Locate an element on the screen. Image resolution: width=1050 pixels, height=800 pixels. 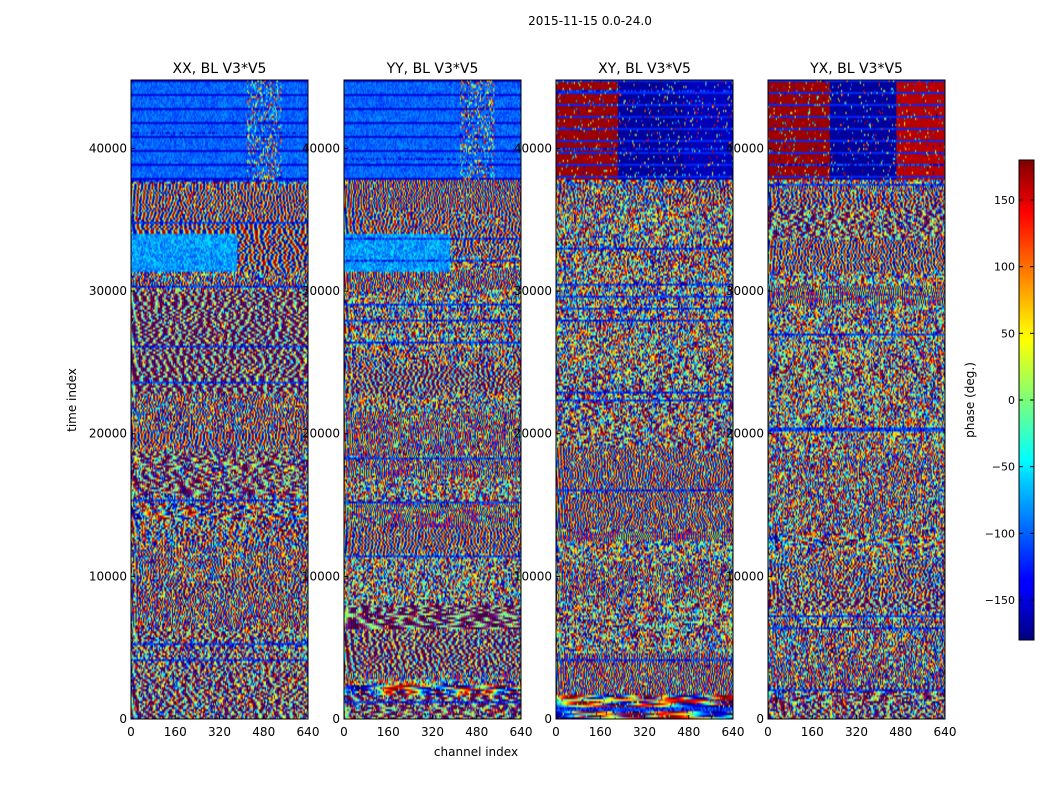
panel-title: XX, BL V3*V5 is located at coordinates (220, 69).